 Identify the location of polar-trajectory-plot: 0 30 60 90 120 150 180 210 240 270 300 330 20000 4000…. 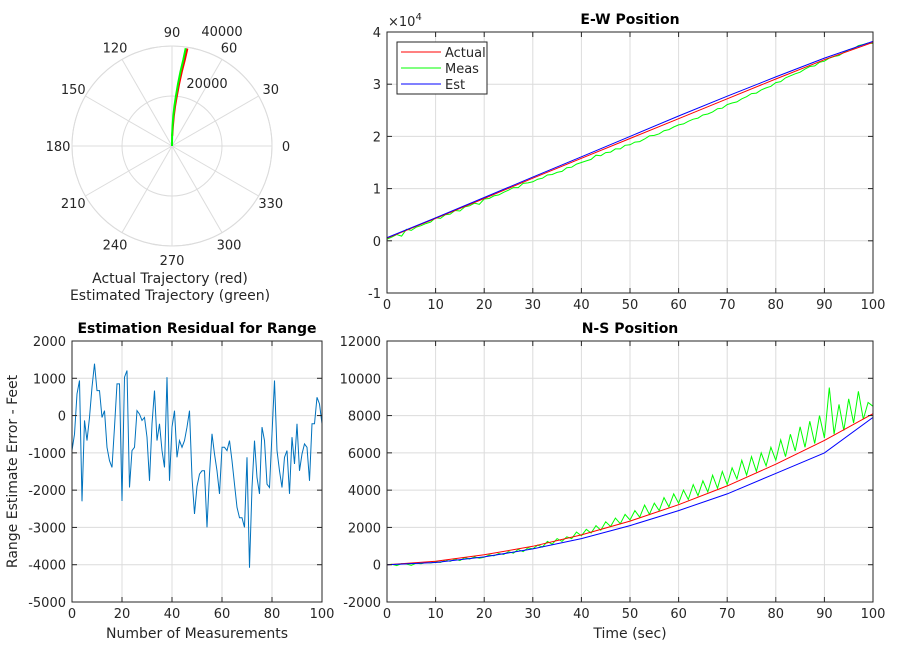
(168, 164).